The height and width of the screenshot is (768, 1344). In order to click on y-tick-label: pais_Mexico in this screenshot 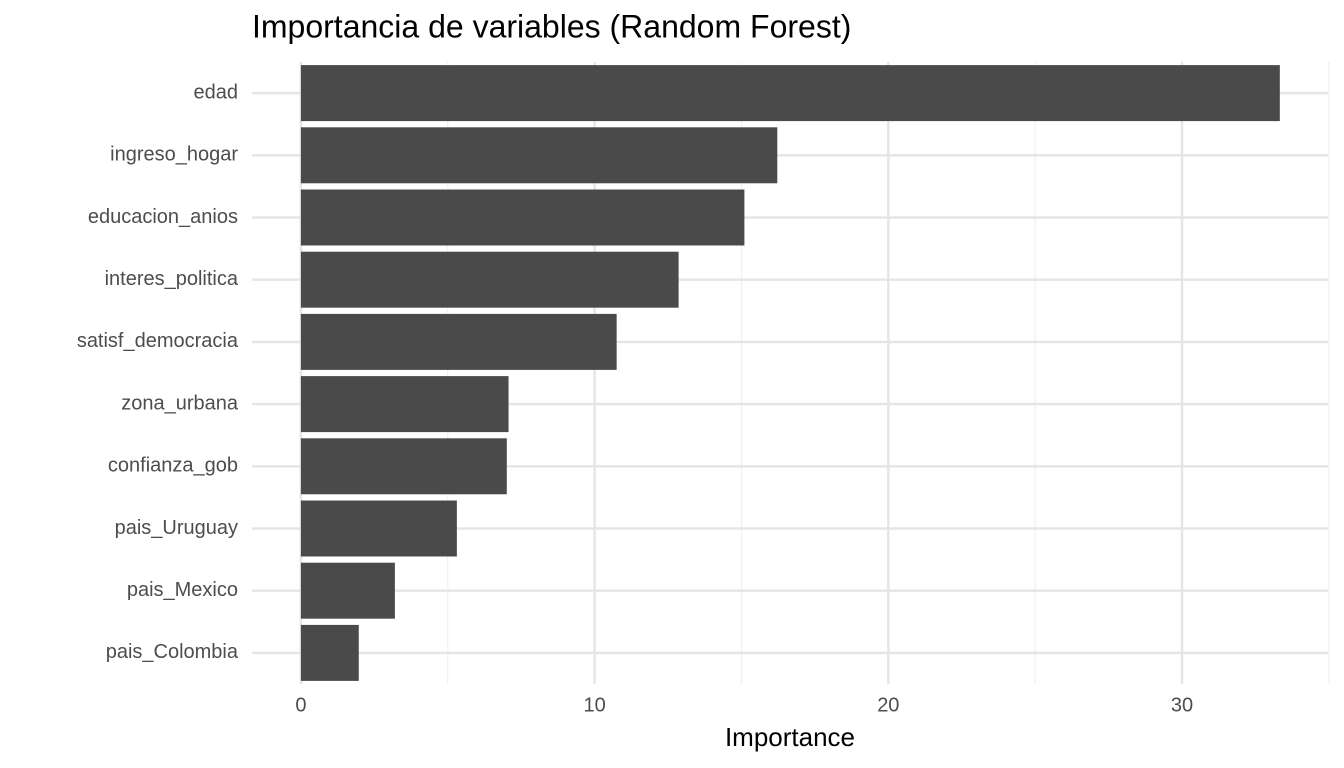, I will do `click(182, 590)`.